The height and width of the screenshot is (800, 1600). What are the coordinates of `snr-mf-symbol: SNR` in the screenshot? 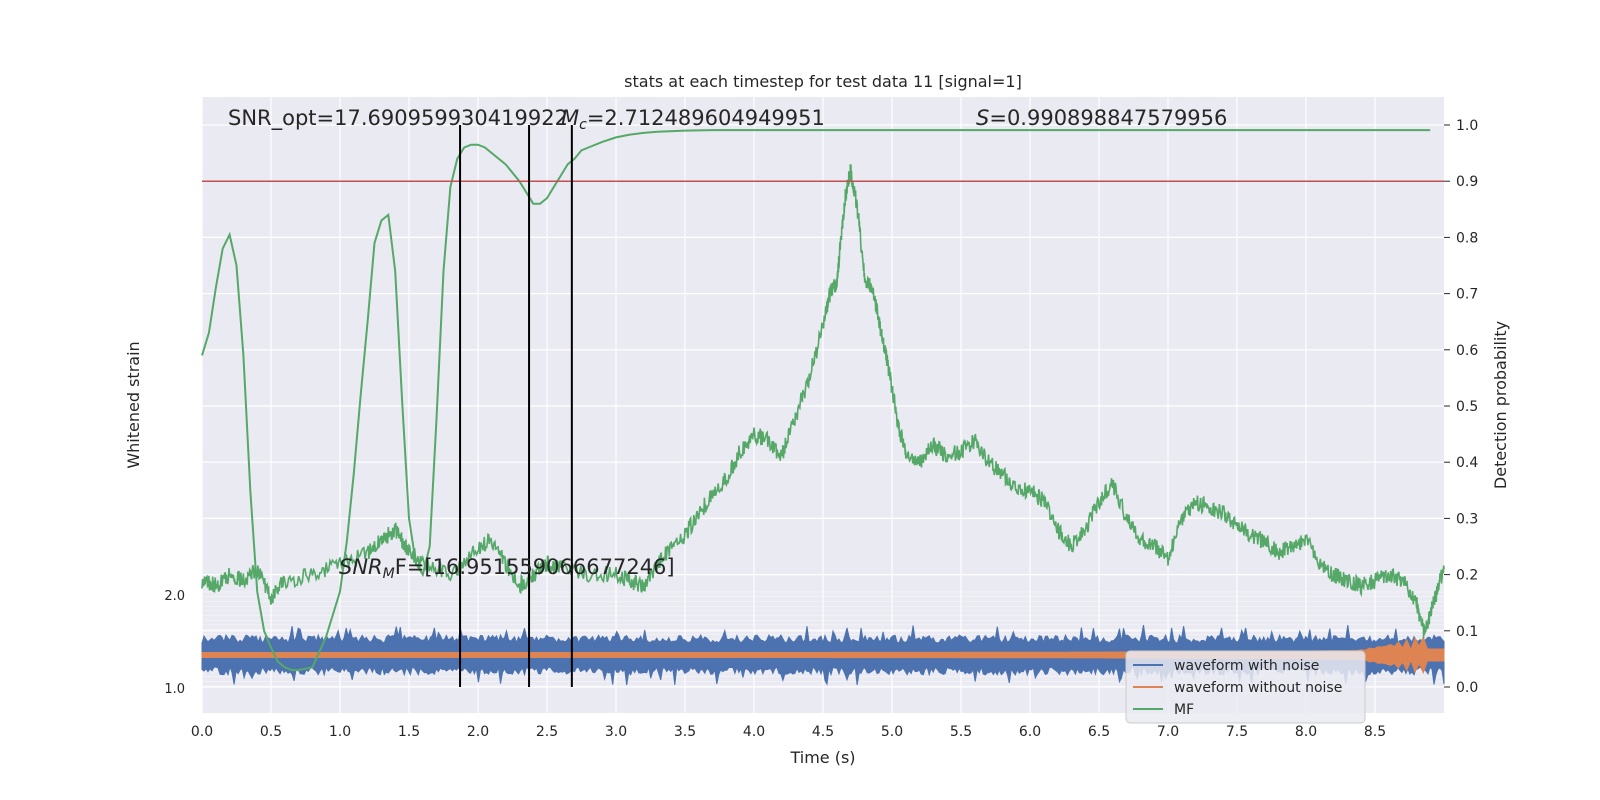 It's located at (361, 567).